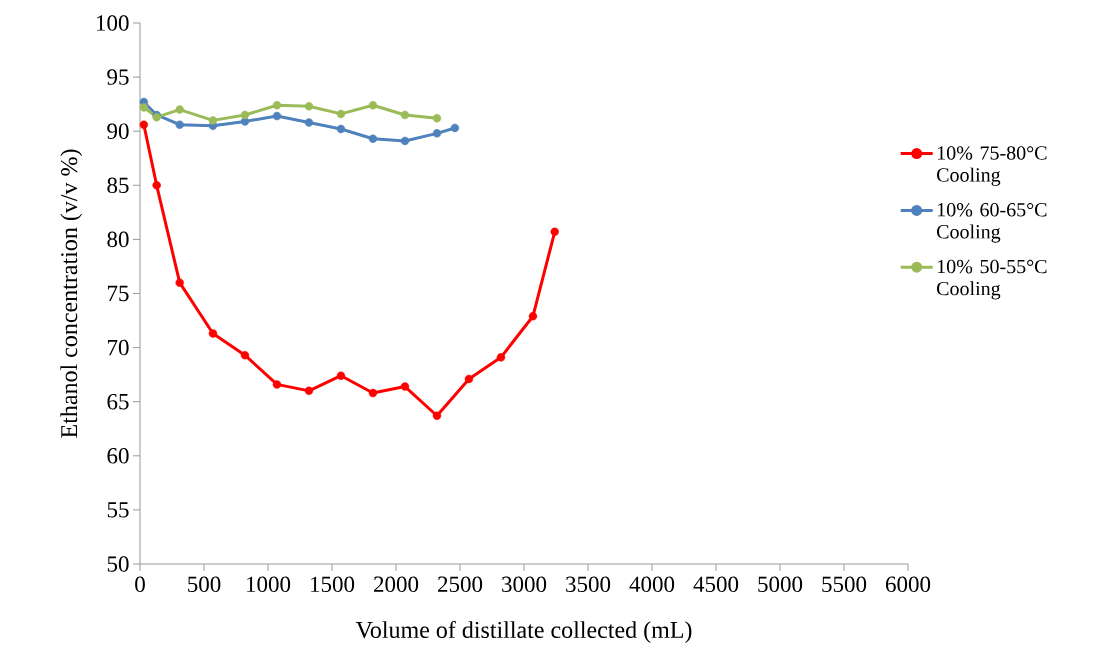 This screenshot has height=666, width=1108. I want to click on legend-label: 10% 75-80°C Cooling, so click(992, 166).